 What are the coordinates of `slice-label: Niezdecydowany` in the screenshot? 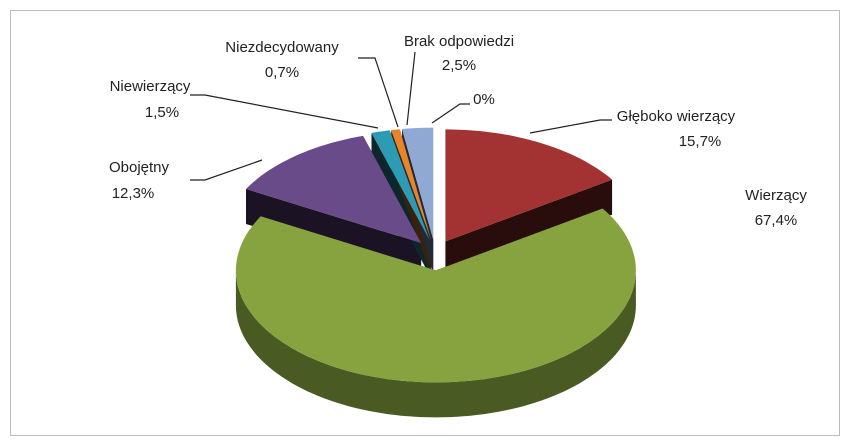 It's located at (282, 47).